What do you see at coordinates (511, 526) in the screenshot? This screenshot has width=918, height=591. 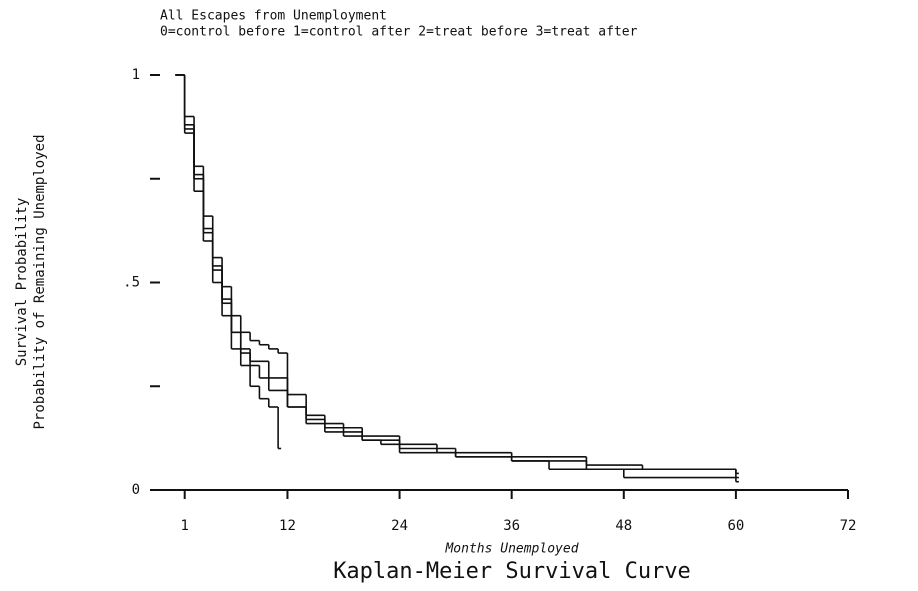 I see `x-tick-label: 36` at bounding box center [511, 526].